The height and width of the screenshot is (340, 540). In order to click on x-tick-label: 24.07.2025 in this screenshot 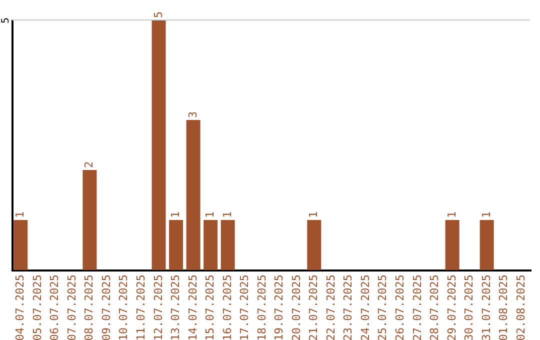, I will do `click(365, 307)`.